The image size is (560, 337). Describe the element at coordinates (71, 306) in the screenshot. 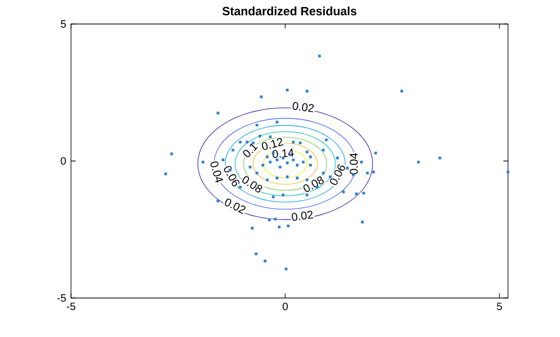

I see `x-tick-label: -5` at that location.